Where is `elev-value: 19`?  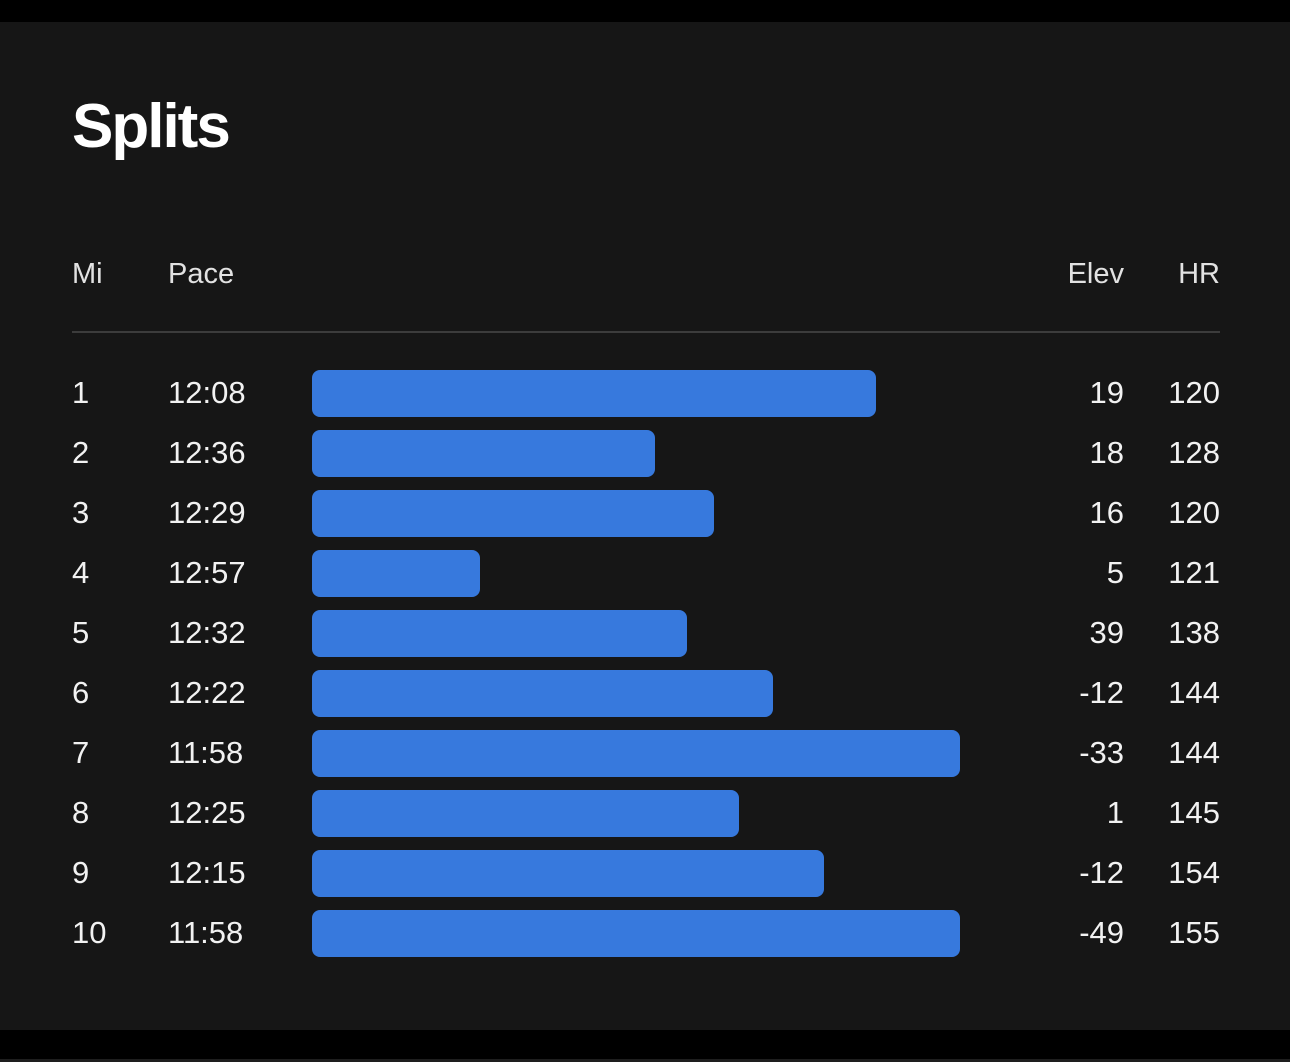 elev-value: 19 is located at coordinates (1106, 392).